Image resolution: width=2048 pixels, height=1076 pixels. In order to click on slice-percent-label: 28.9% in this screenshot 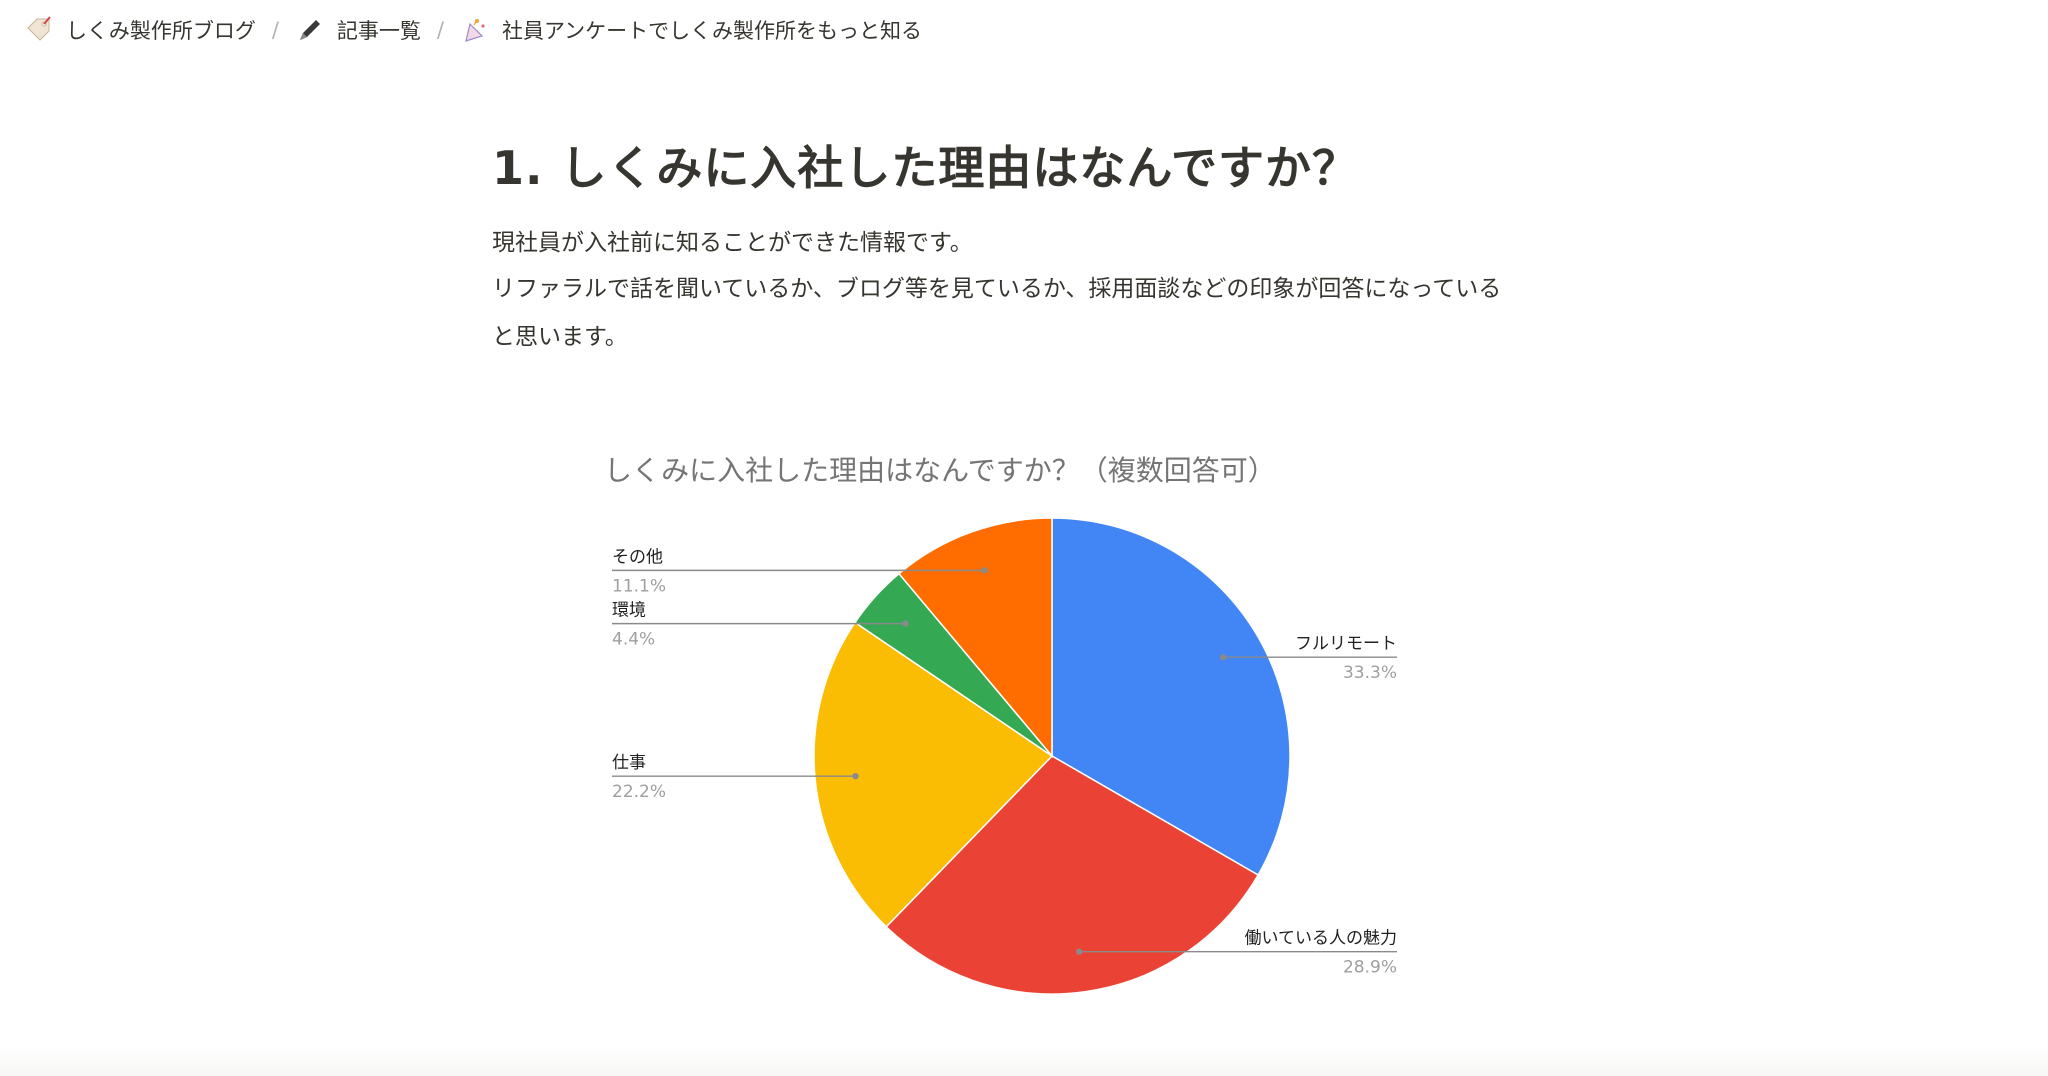, I will do `click(1370, 968)`.